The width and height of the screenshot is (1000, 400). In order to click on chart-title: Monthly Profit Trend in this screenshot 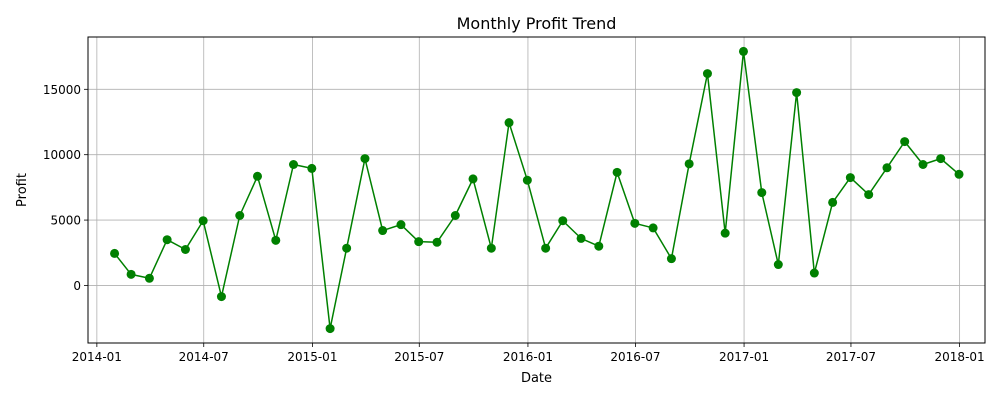, I will do `click(537, 23)`.